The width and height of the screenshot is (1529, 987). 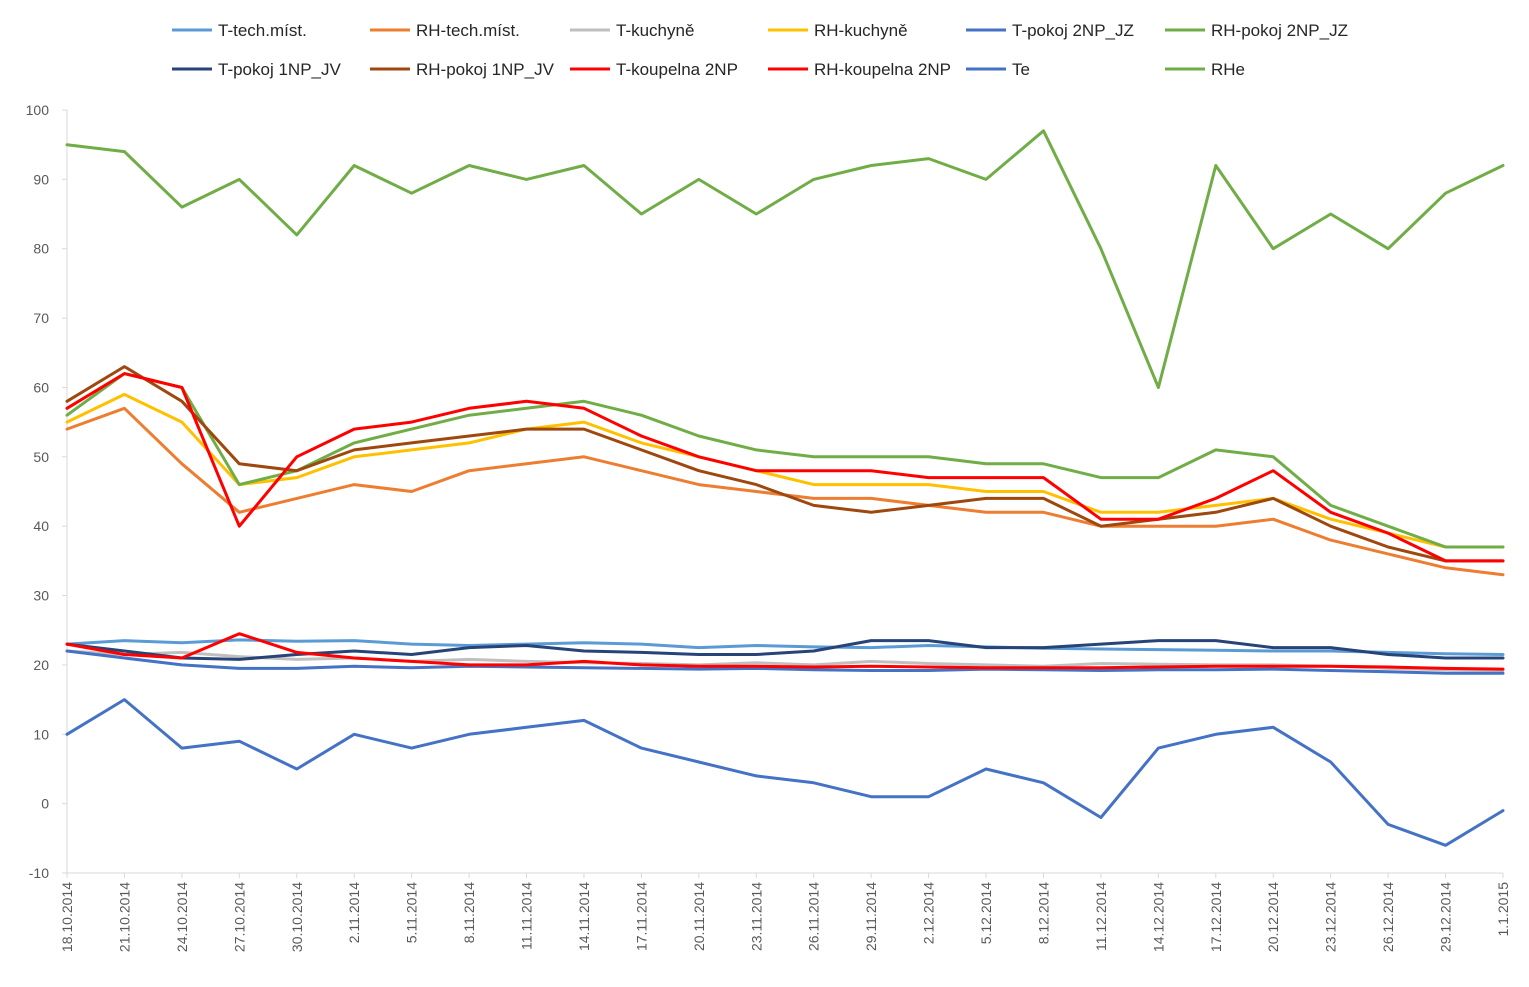 I want to click on x-tick-label: 23.11.2014, so click(x=756, y=916).